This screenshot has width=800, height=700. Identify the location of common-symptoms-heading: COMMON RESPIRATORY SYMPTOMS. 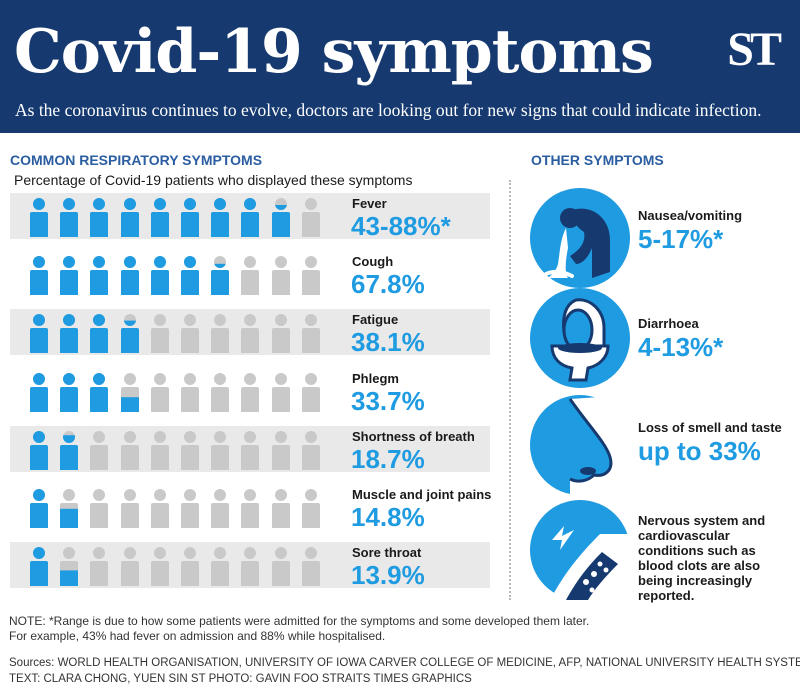
(136, 160).